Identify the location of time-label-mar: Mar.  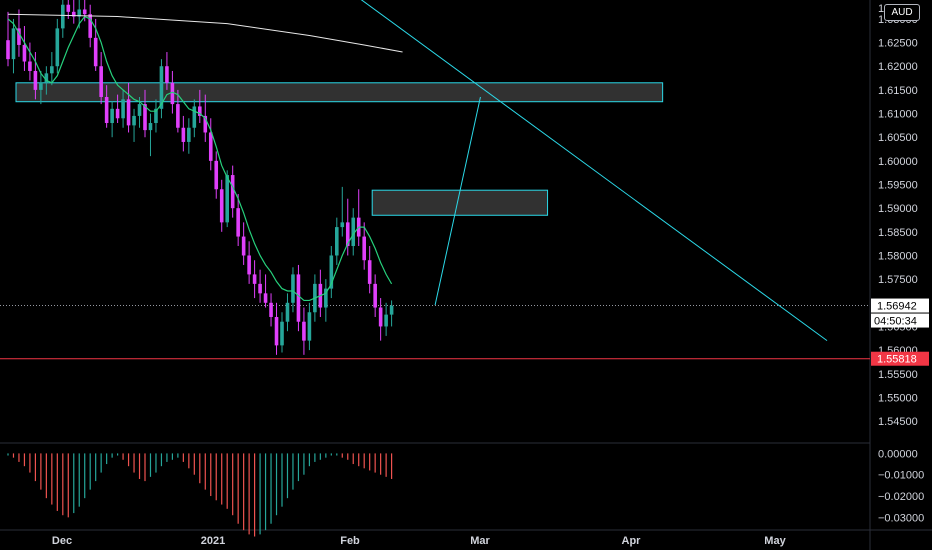
(480, 541).